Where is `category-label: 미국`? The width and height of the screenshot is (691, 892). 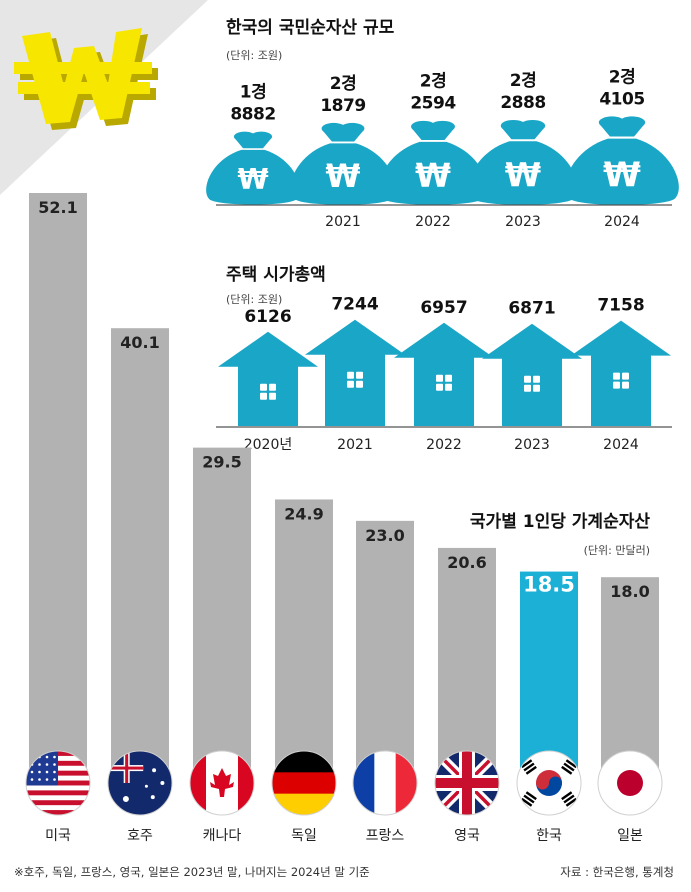
category-label: 미국 is located at coordinates (58, 836).